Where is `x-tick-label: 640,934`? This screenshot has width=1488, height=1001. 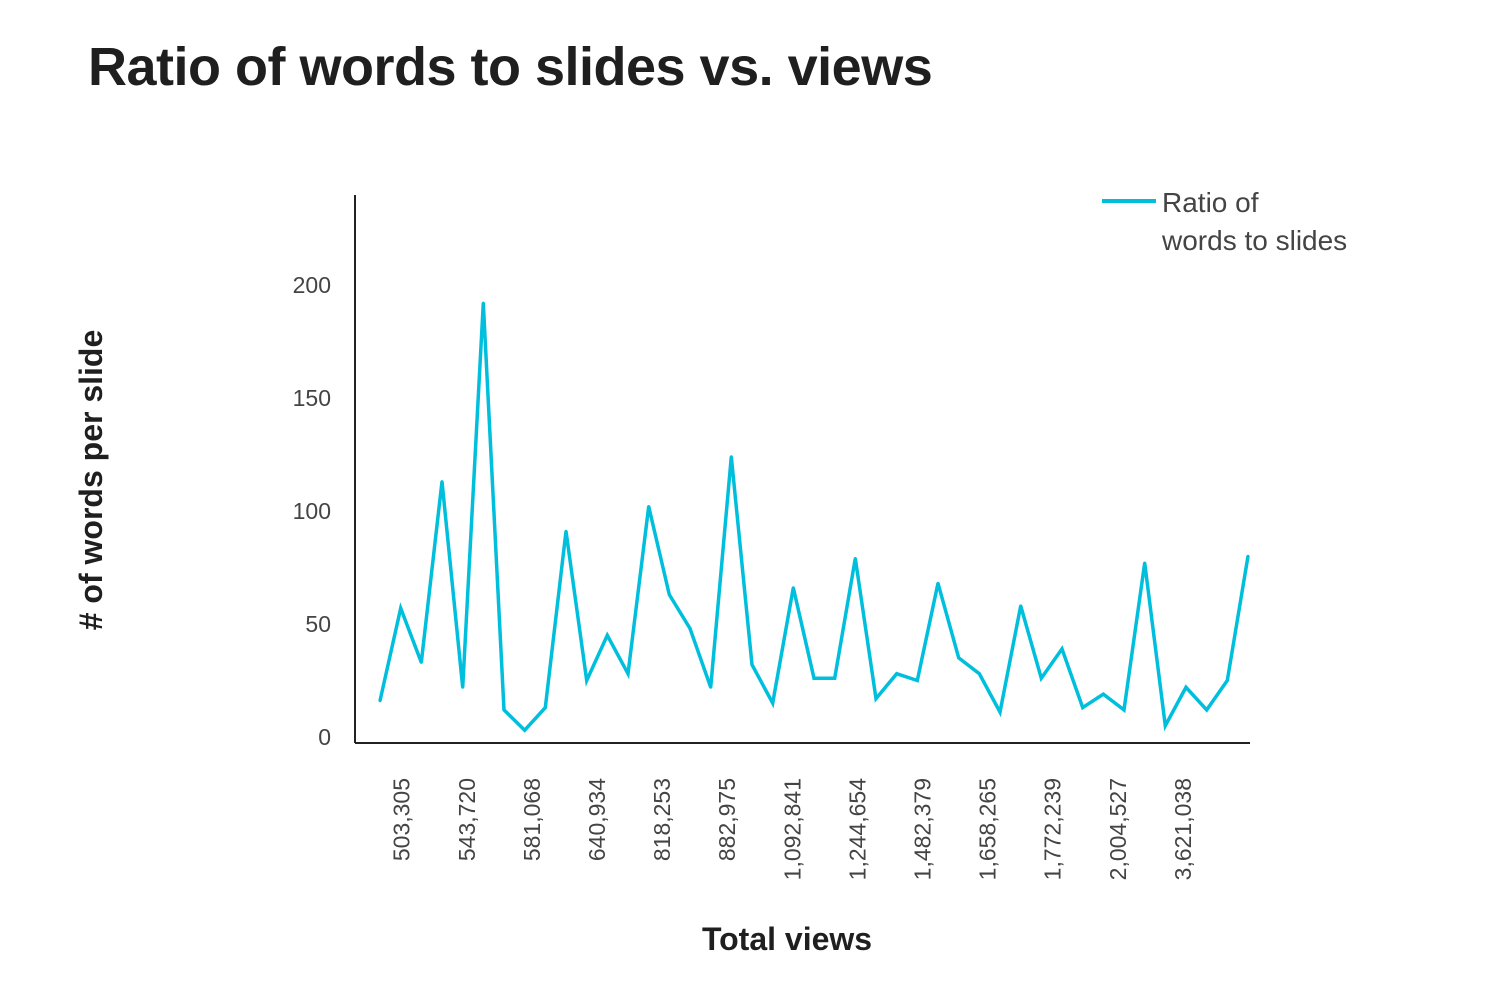 x-tick-label: 640,934 is located at coordinates (597, 819).